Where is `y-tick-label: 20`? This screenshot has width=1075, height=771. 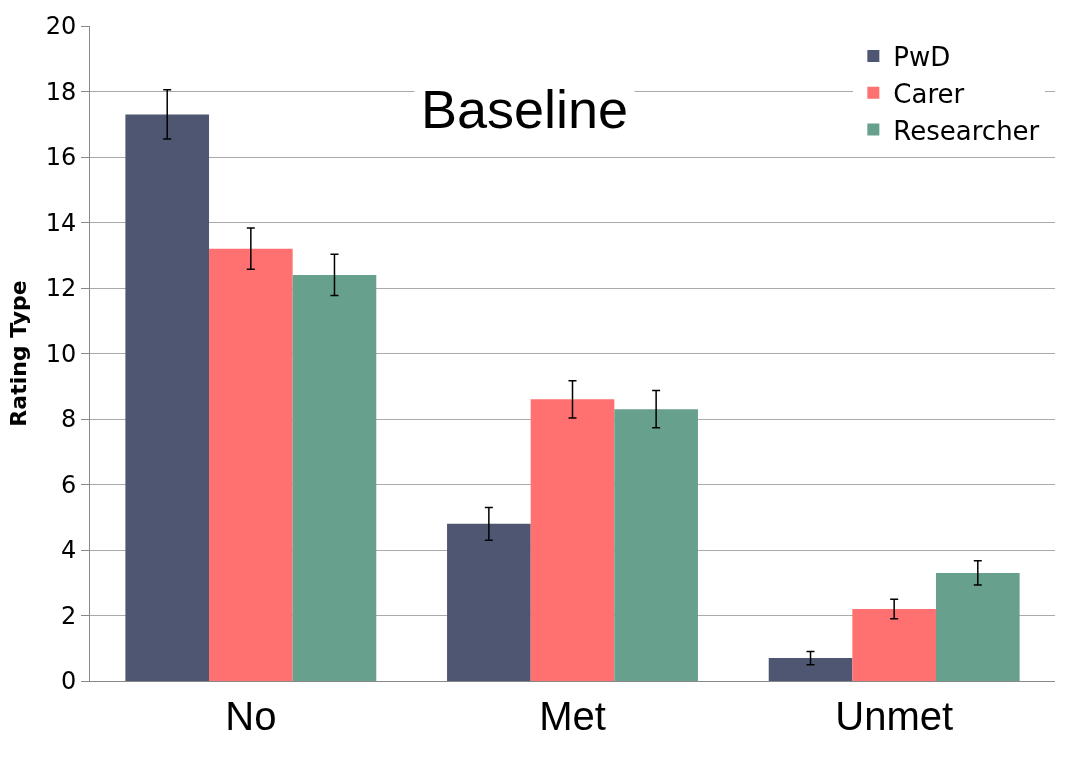
y-tick-label: 20 is located at coordinates (61, 26).